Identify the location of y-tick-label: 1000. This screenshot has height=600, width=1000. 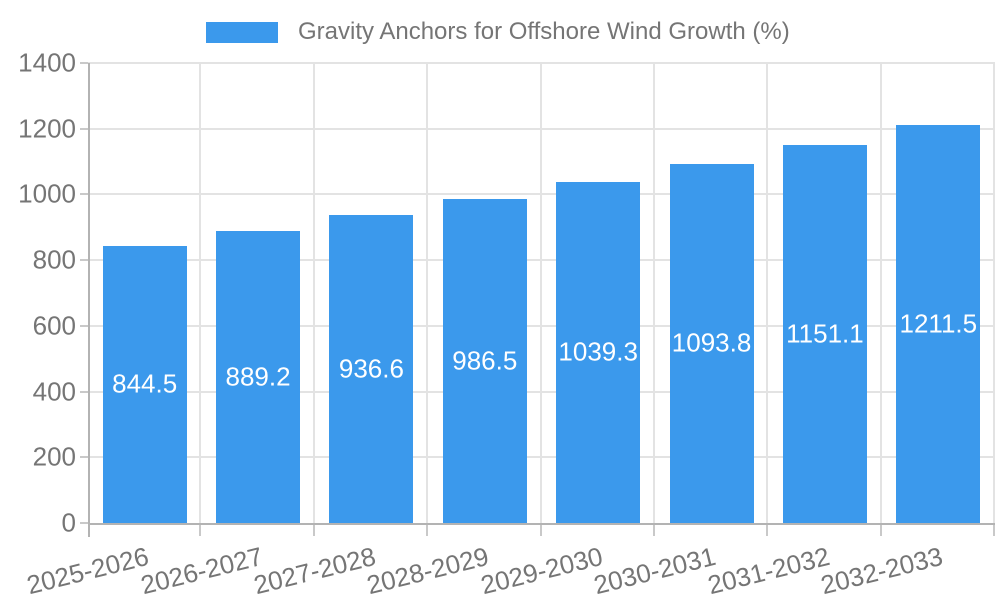
(47, 193).